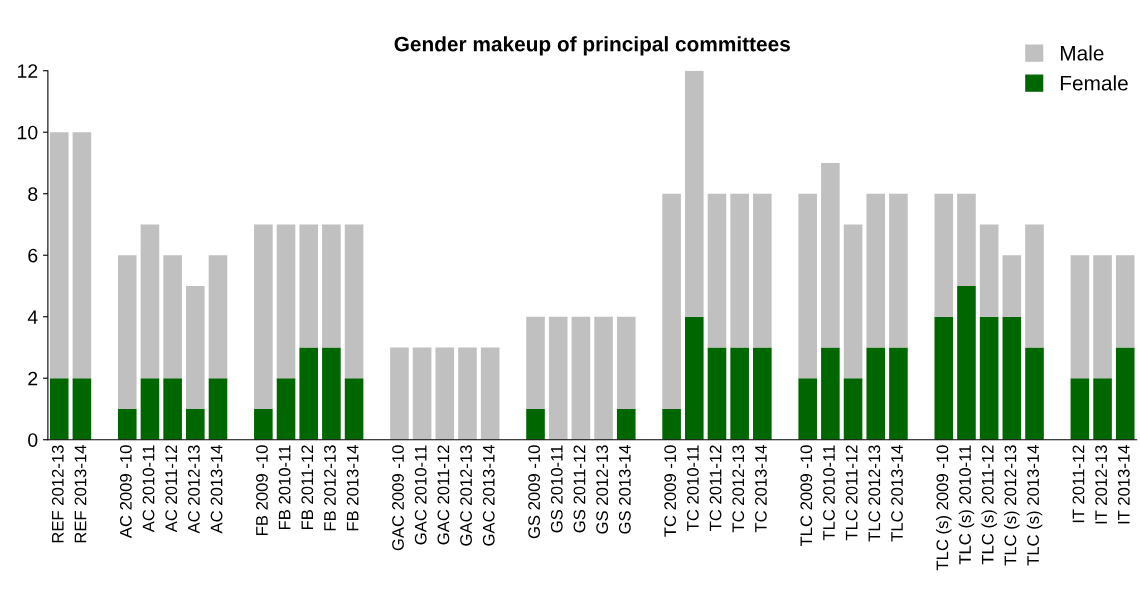  Describe the element at coordinates (171, 489) in the screenshot. I see `x-tick-label: AC 2011-12` at that location.